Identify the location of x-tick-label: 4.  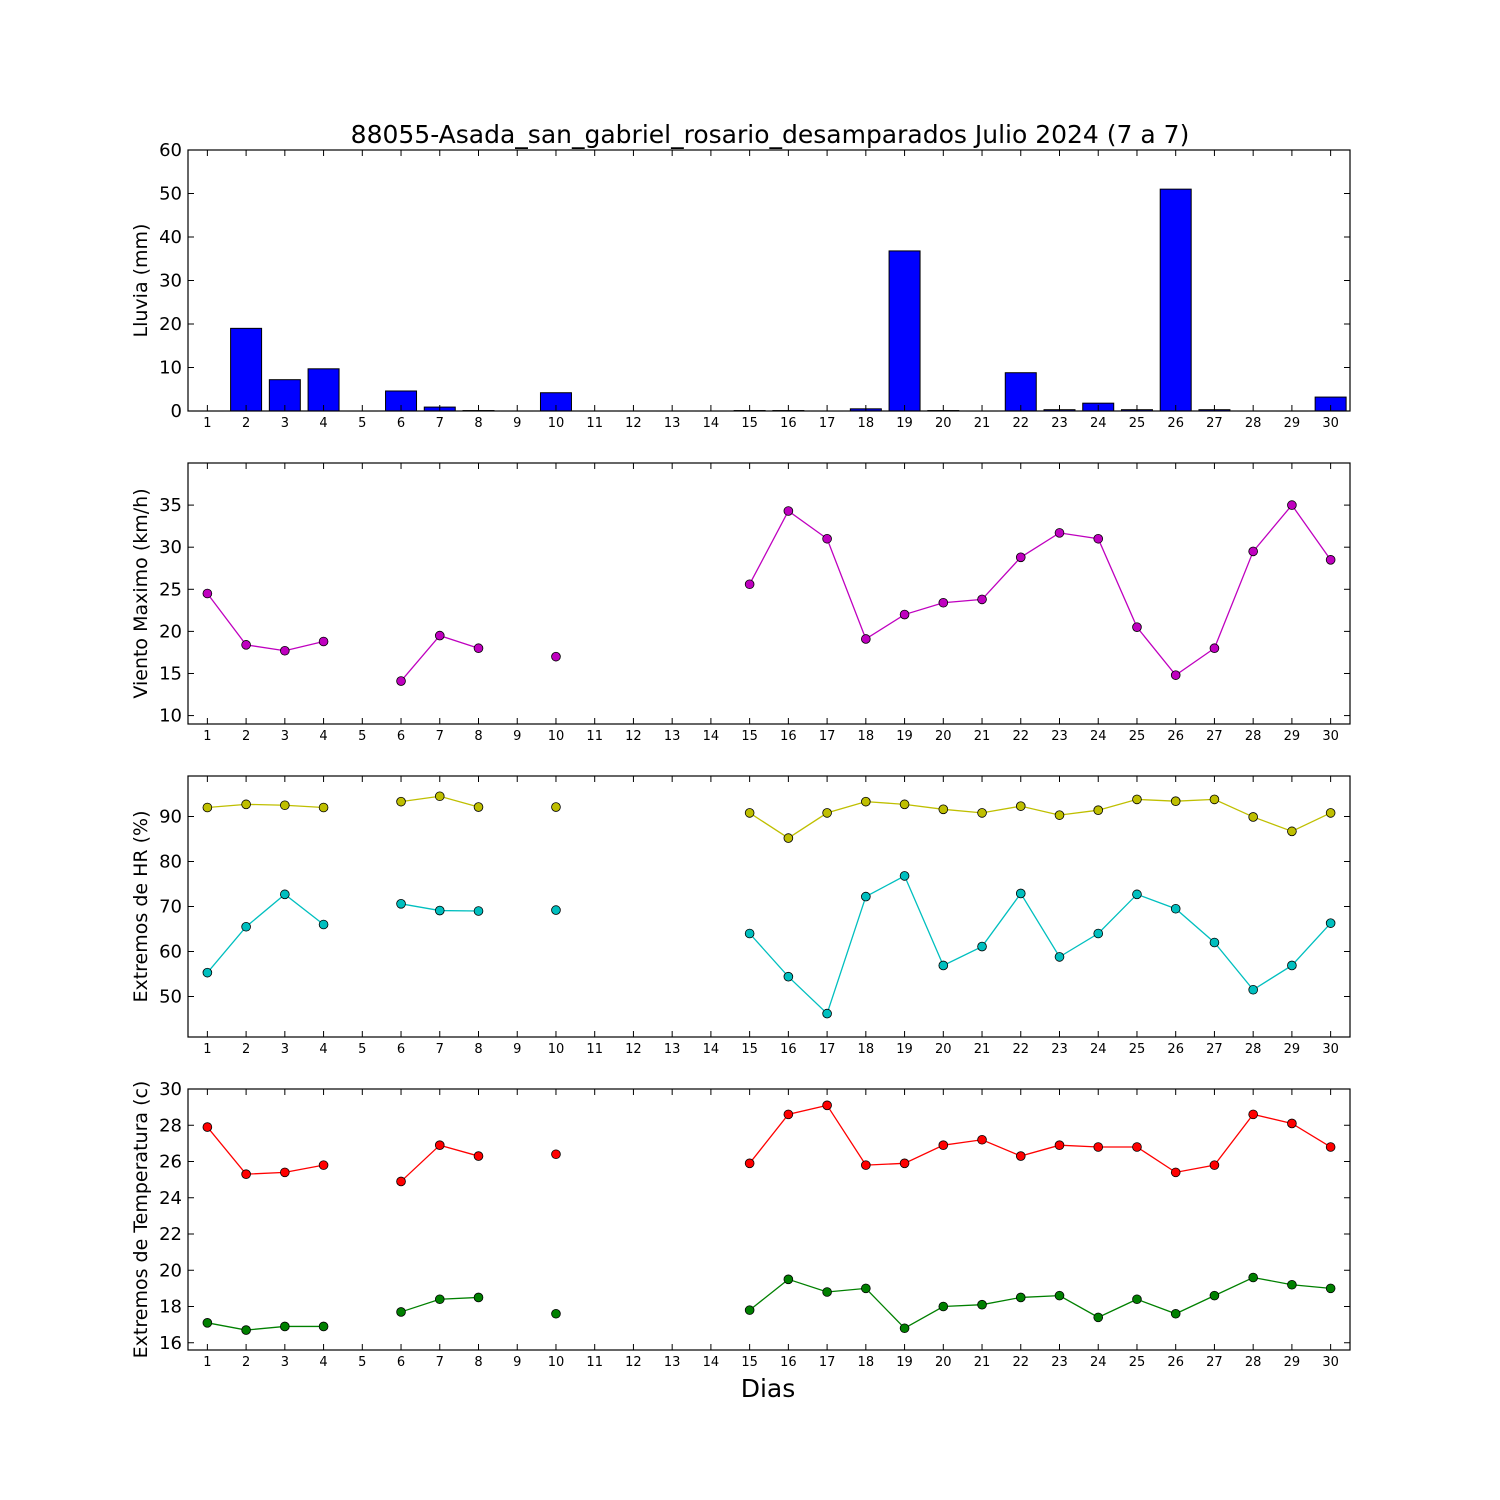
(323, 1049).